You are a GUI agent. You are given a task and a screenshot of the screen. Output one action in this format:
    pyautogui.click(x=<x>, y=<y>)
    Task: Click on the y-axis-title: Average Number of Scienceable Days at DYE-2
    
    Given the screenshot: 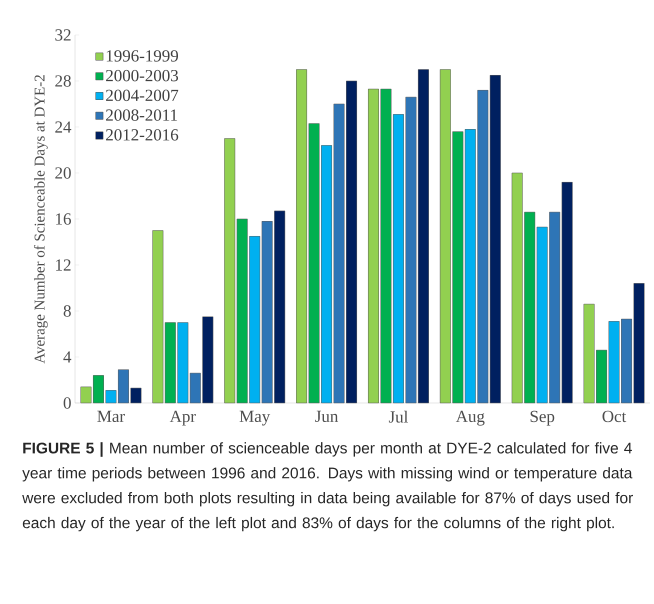 What is the action you would take?
    pyautogui.click(x=41, y=219)
    